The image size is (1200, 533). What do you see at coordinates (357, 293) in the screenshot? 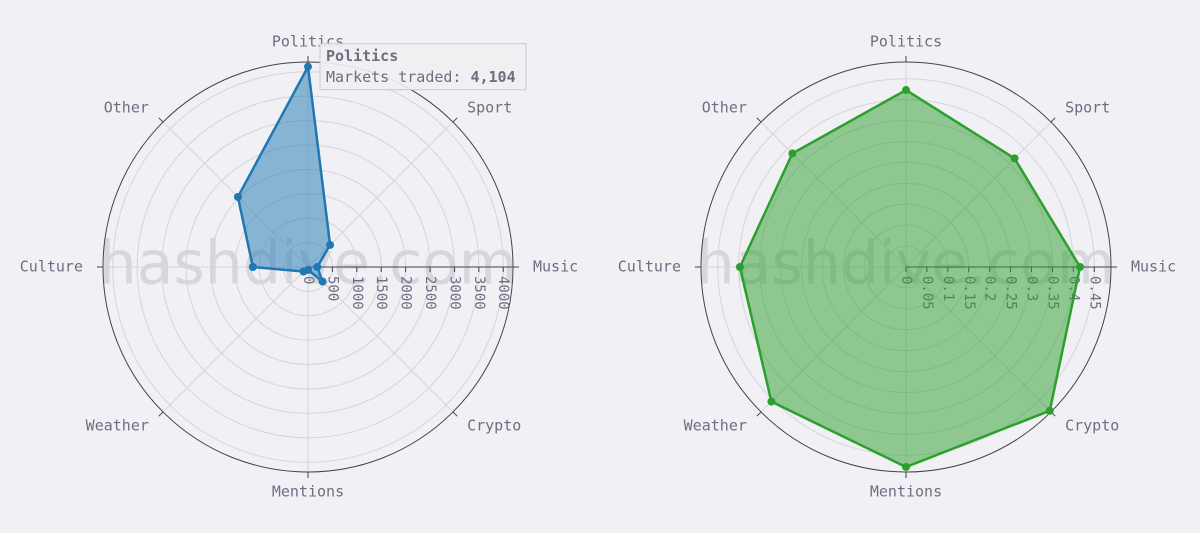
I see `radial-tick-label: 1000` at bounding box center [357, 293].